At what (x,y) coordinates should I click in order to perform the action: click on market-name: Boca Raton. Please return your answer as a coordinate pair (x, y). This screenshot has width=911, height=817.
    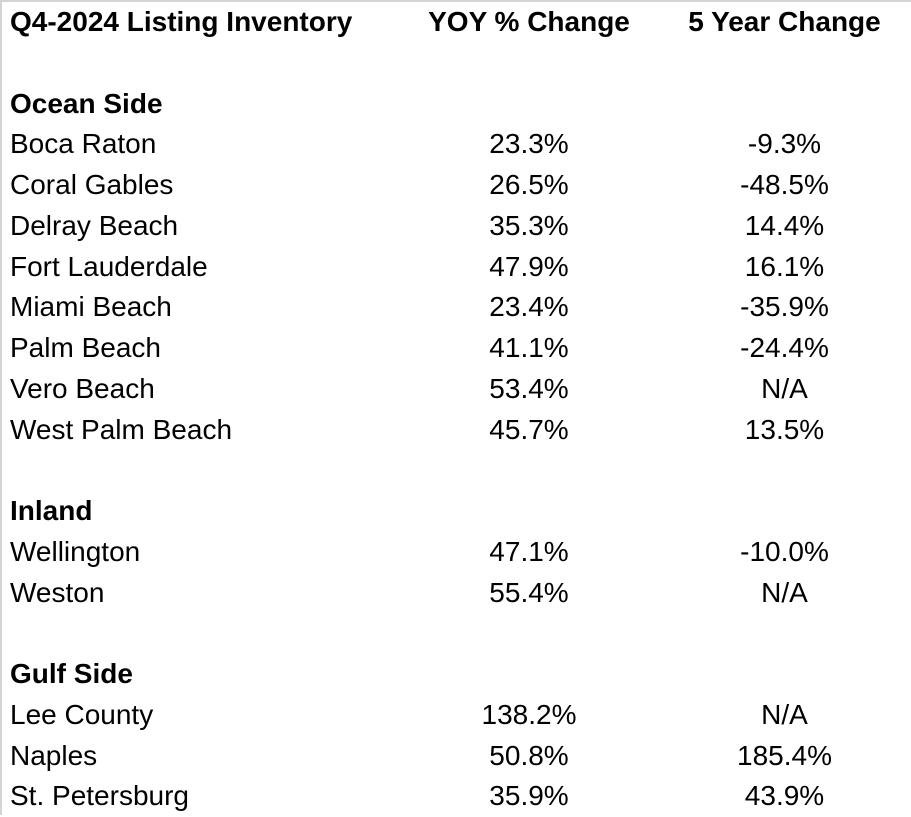
    Looking at the image, I should click on (83, 144).